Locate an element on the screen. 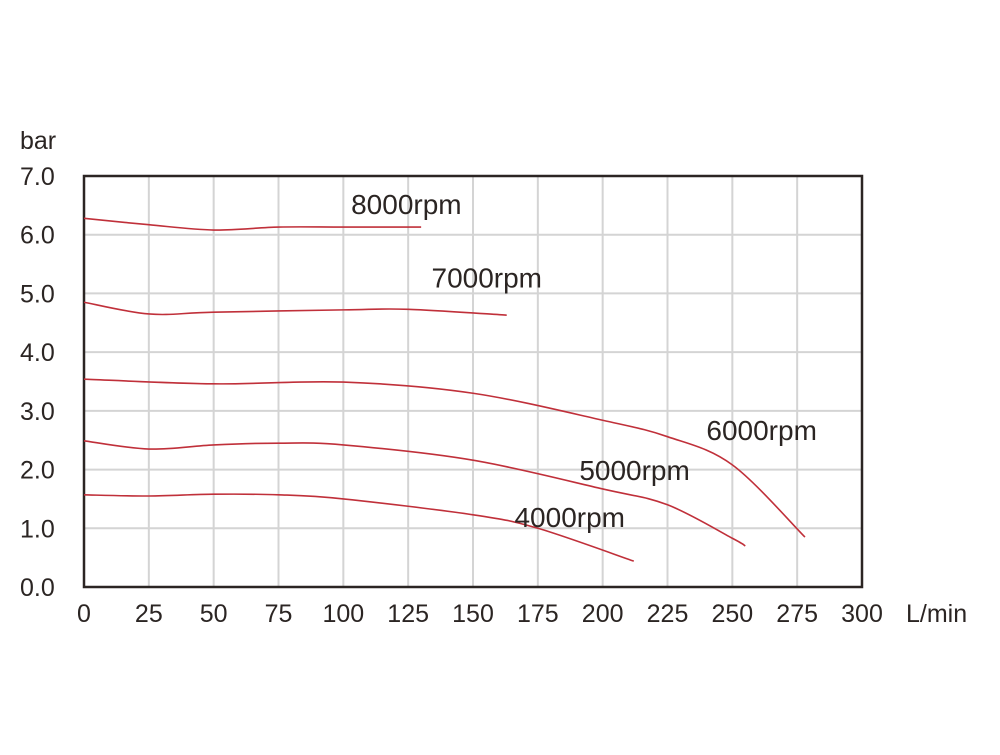 Image resolution: width=1000 pixels, height=755 pixels. curve-label-7000rpm: 7000rpm is located at coordinates (487, 278).